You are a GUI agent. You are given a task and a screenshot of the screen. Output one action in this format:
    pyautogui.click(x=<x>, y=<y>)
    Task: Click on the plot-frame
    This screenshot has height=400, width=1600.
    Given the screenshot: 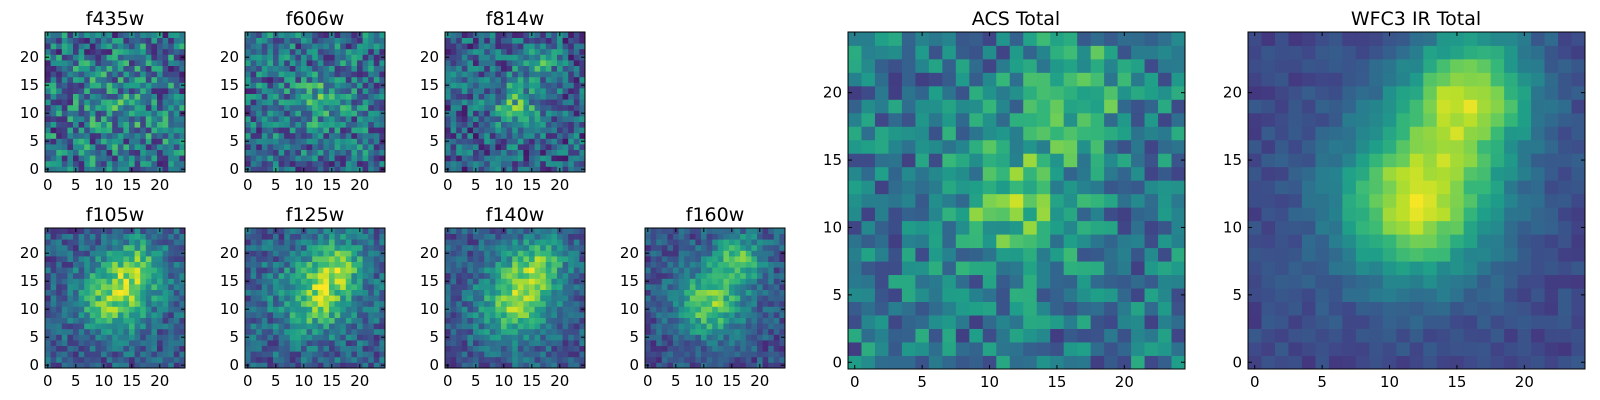 What is the action you would take?
    pyautogui.click(x=515, y=102)
    